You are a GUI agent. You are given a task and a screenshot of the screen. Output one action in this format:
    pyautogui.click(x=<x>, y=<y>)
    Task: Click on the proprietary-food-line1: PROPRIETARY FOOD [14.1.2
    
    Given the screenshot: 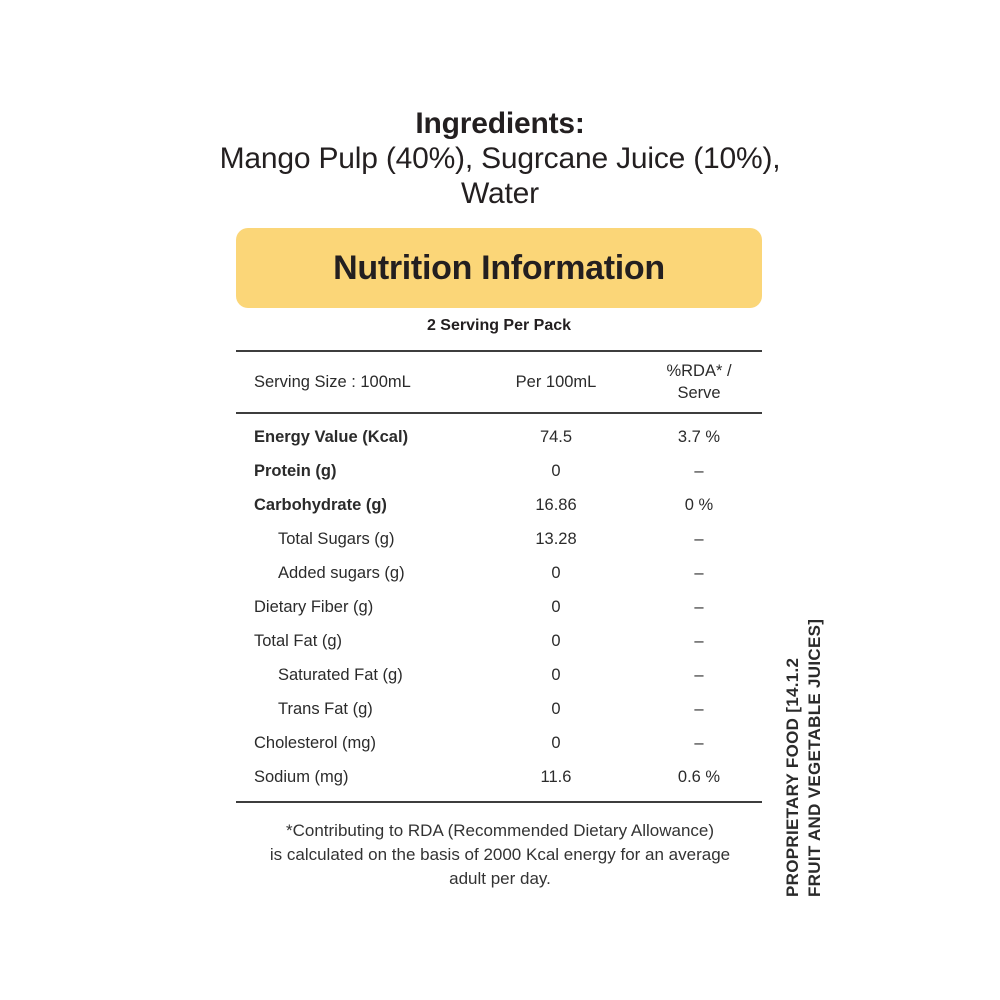 What is the action you would take?
    pyautogui.click(x=792, y=777)
    